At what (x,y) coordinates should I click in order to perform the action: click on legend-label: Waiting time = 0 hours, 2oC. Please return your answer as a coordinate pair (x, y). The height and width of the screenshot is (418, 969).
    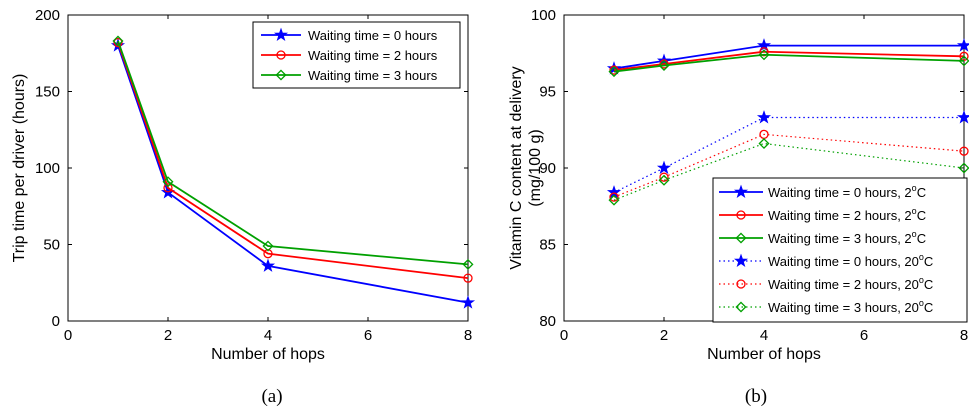
    Looking at the image, I should click on (847, 191).